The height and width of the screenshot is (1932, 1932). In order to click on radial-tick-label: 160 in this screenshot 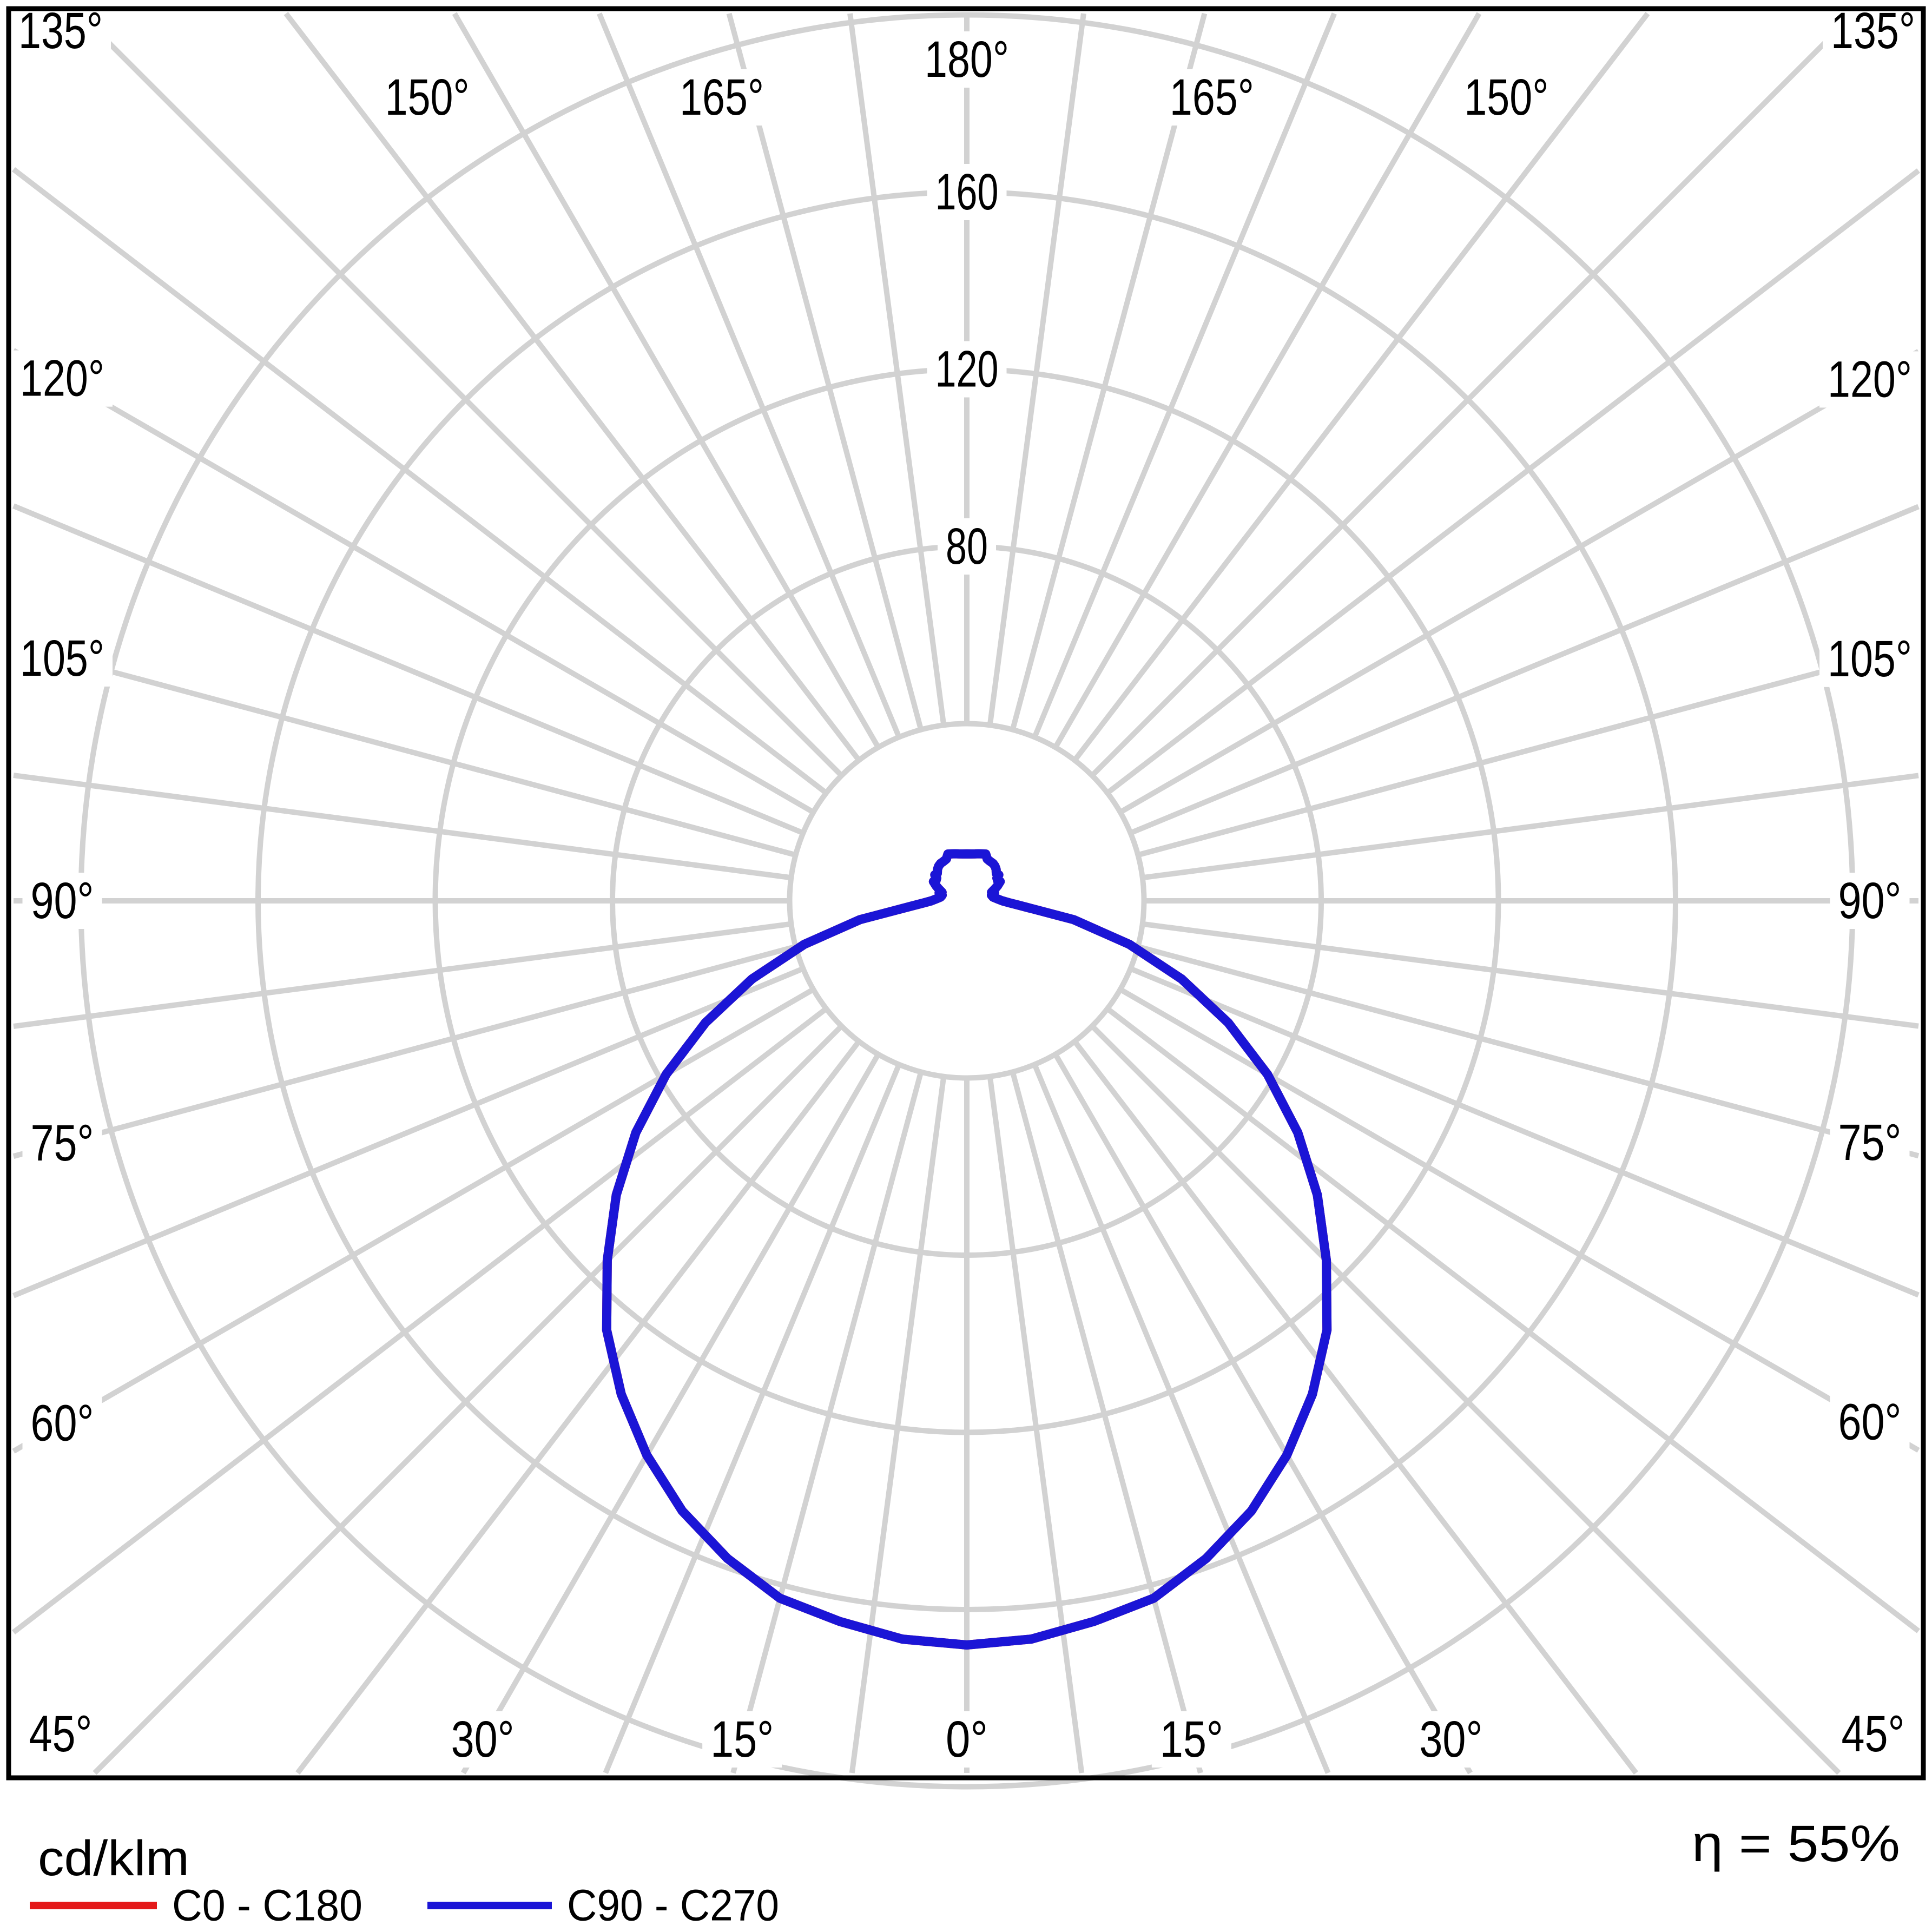, I will do `click(967, 192)`.